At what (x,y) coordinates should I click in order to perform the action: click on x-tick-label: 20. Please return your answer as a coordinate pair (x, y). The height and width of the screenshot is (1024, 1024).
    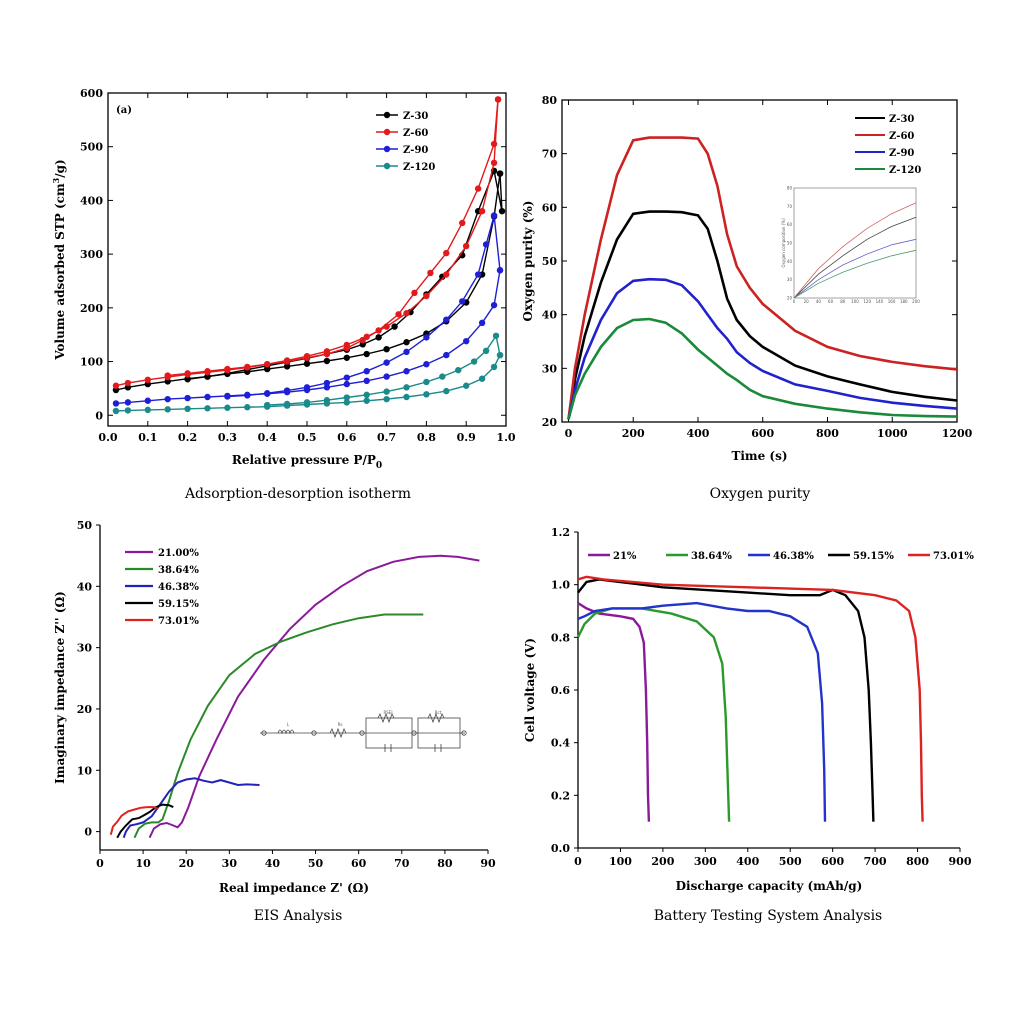
    Looking at the image, I should click on (187, 863).